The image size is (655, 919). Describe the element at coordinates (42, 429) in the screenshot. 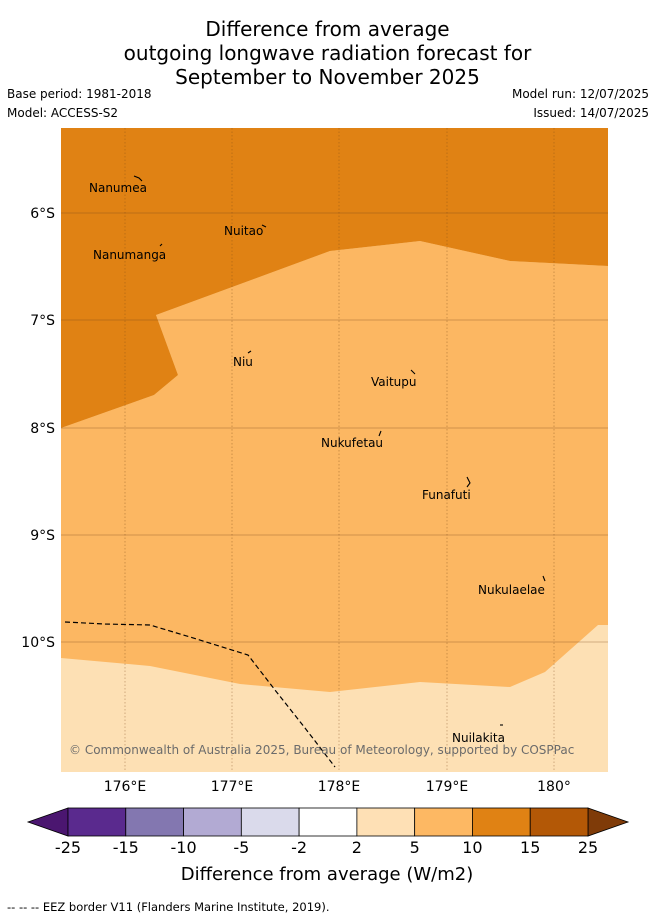

I see `lat-label: 8°S` at that location.